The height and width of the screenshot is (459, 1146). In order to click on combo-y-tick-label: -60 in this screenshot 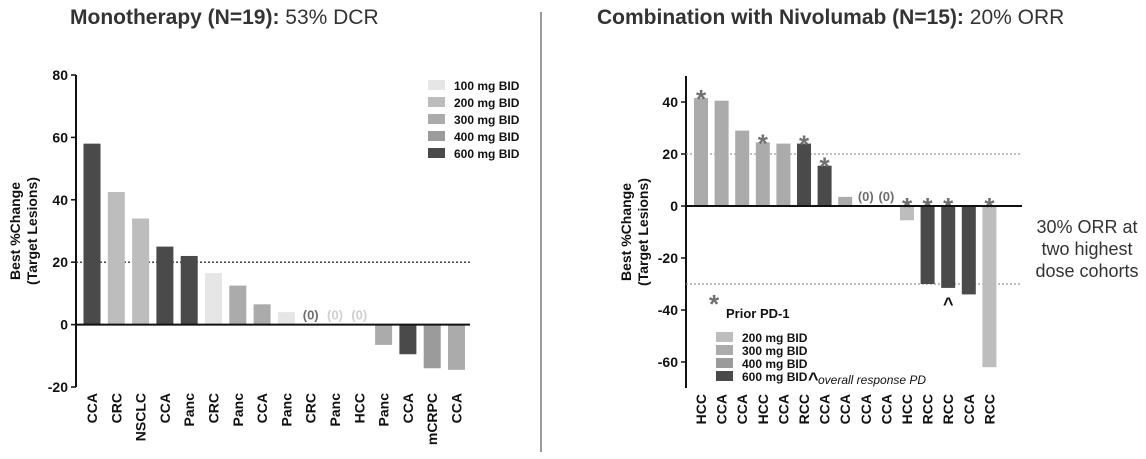, I will do `click(668, 362)`.